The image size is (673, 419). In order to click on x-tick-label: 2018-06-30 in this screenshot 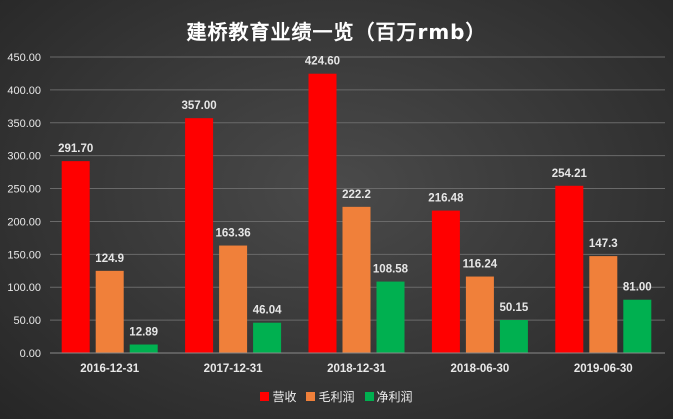, I will do `click(479, 369)`.